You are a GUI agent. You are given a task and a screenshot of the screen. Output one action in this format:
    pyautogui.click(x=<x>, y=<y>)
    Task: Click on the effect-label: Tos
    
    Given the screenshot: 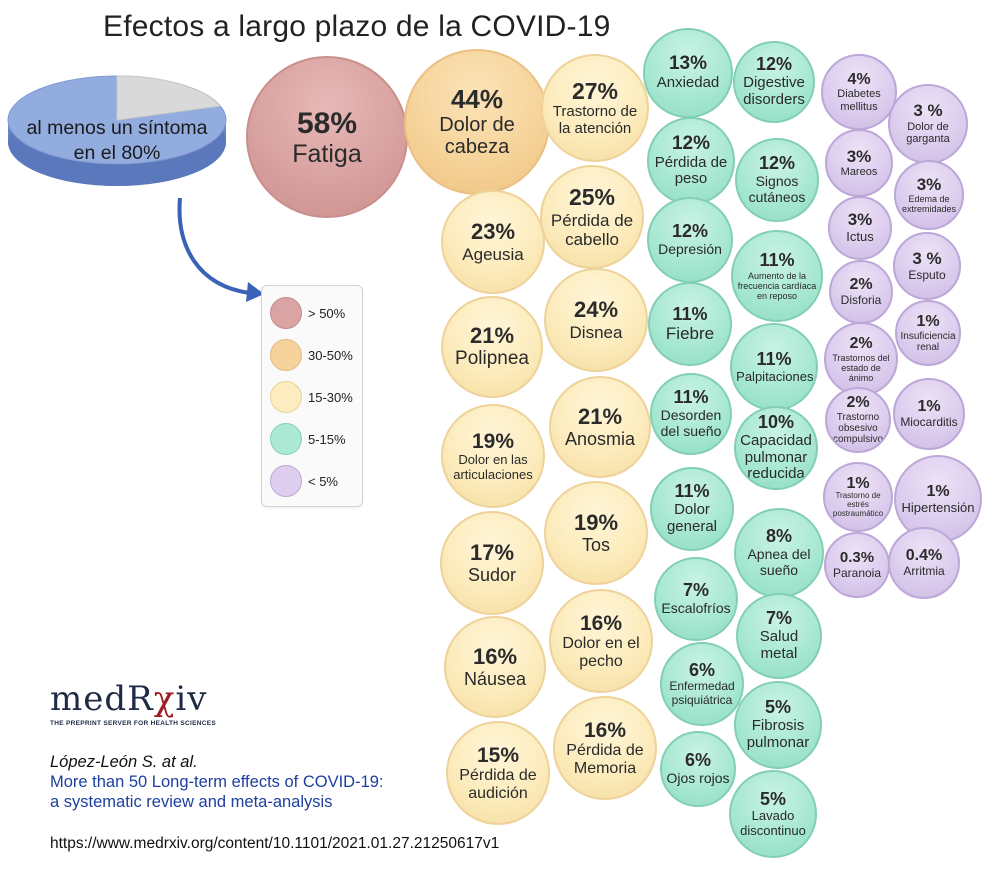 What is the action you would take?
    pyautogui.click(x=595, y=545)
    